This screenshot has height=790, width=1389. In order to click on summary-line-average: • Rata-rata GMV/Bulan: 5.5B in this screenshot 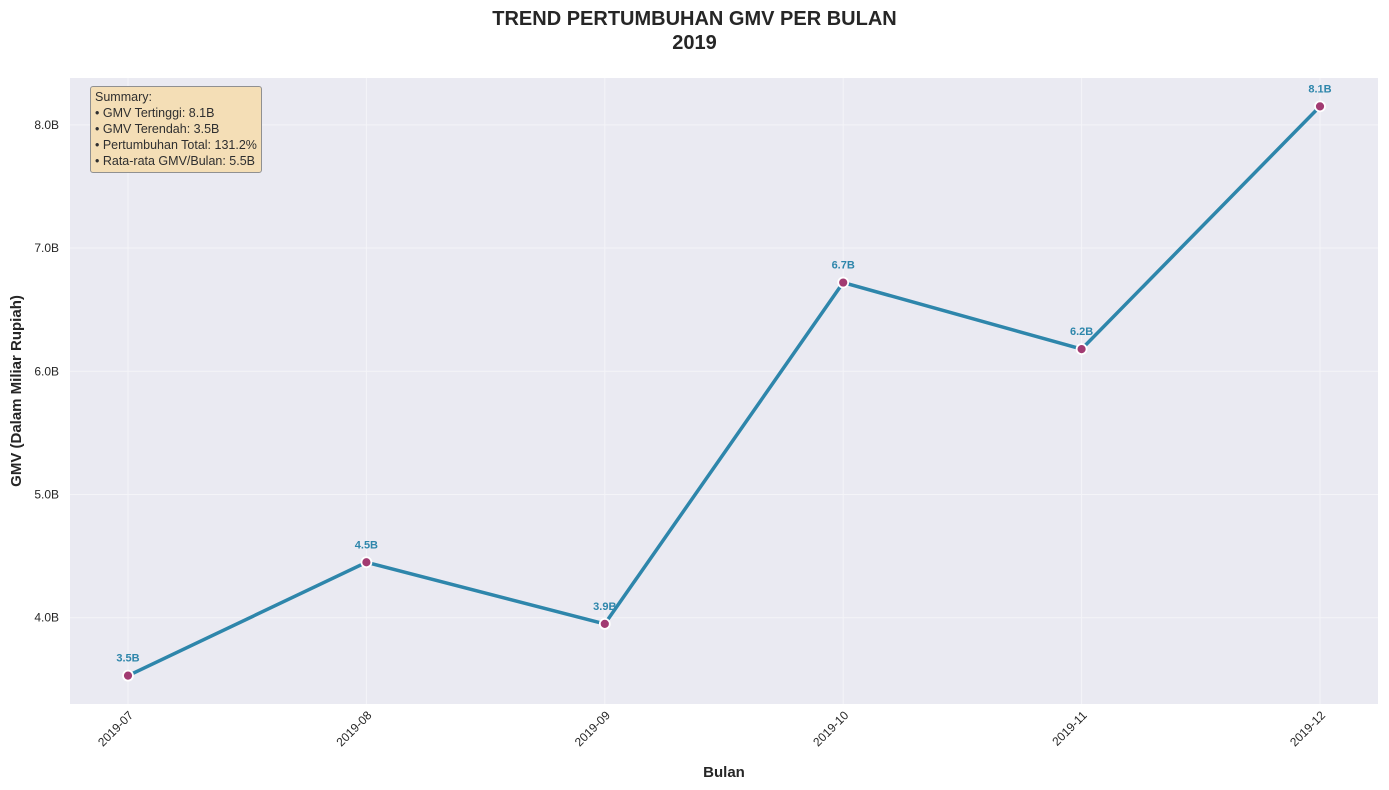, I will do `click(175, 161)`.